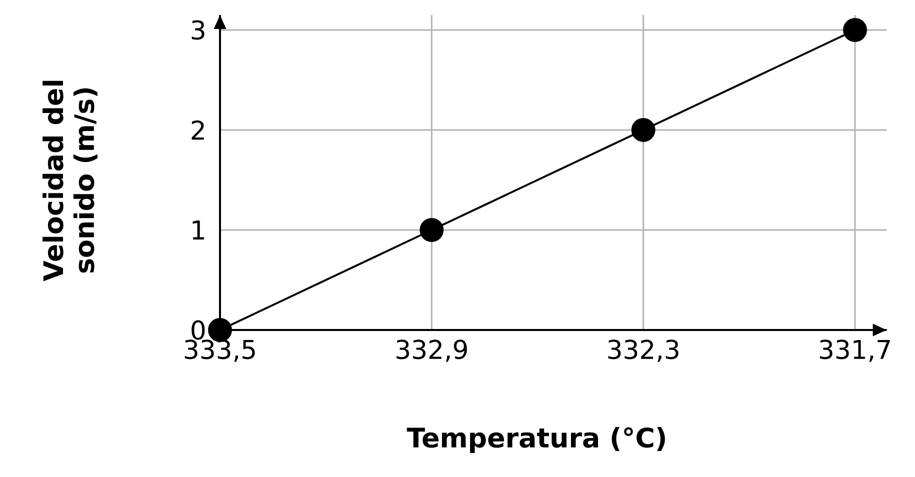 Image resolution: width=915 pixels, height=477 pixels. I want to click on x-tick-label: 332,3, so click(643, 351).